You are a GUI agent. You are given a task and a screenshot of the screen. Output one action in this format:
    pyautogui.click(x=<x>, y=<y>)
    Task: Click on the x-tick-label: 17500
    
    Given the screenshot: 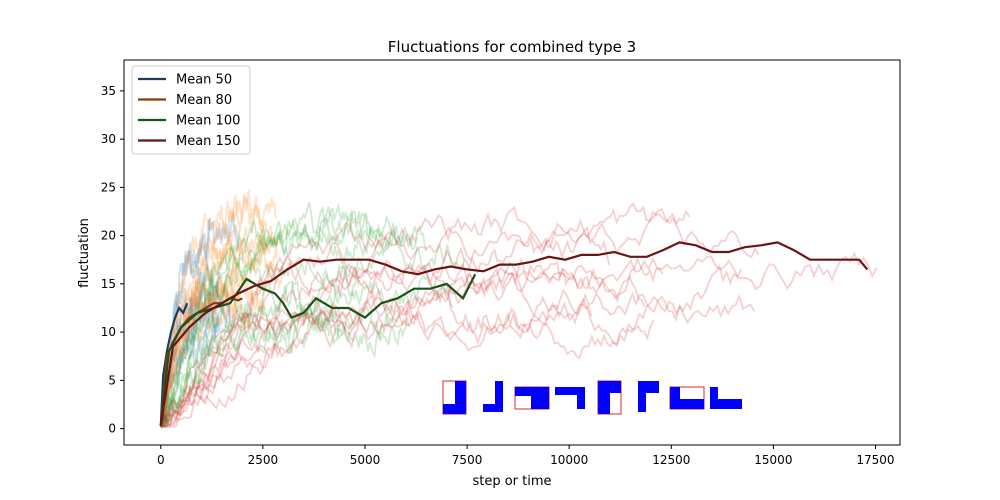 What is the action you would take?
    pyautogui.click(x=875, y=460)
    